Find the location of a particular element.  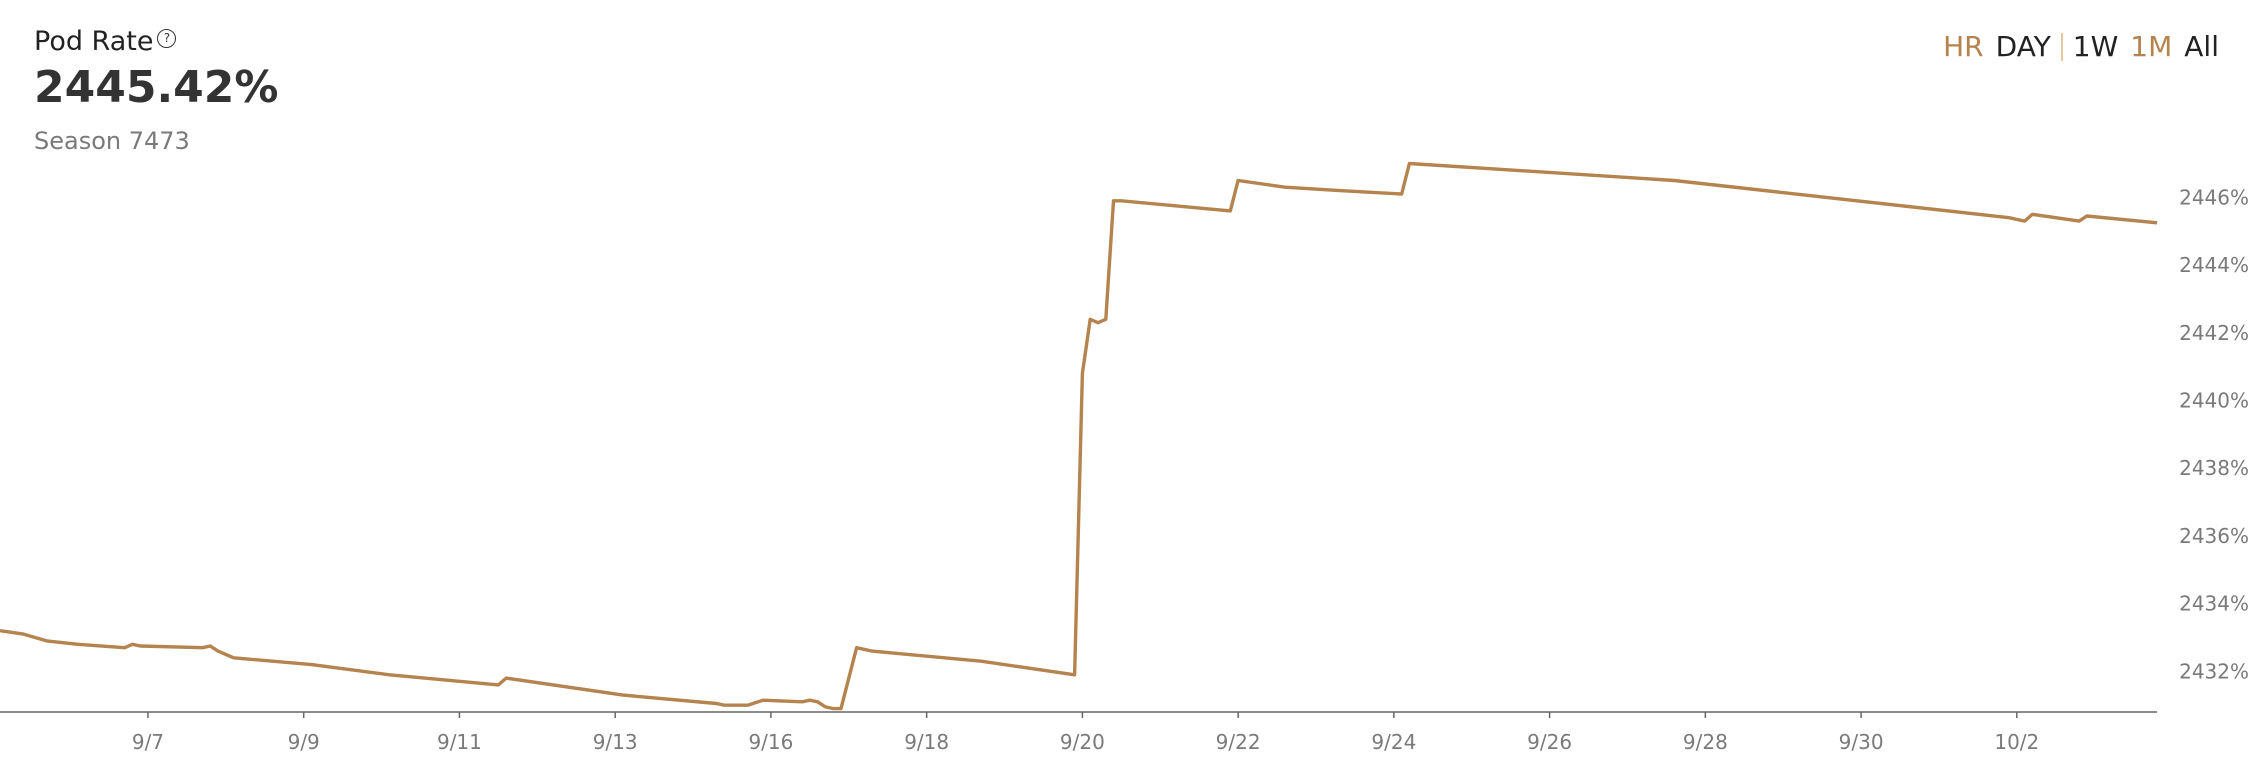

season-label: Season 7473 is located at coordinates (112, 140).